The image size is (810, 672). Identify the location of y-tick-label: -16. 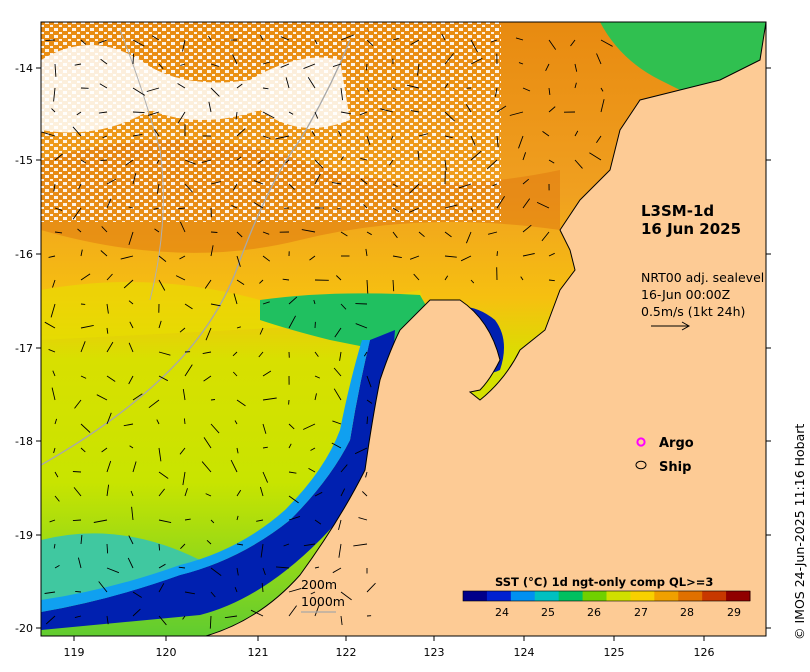
(24, 254).